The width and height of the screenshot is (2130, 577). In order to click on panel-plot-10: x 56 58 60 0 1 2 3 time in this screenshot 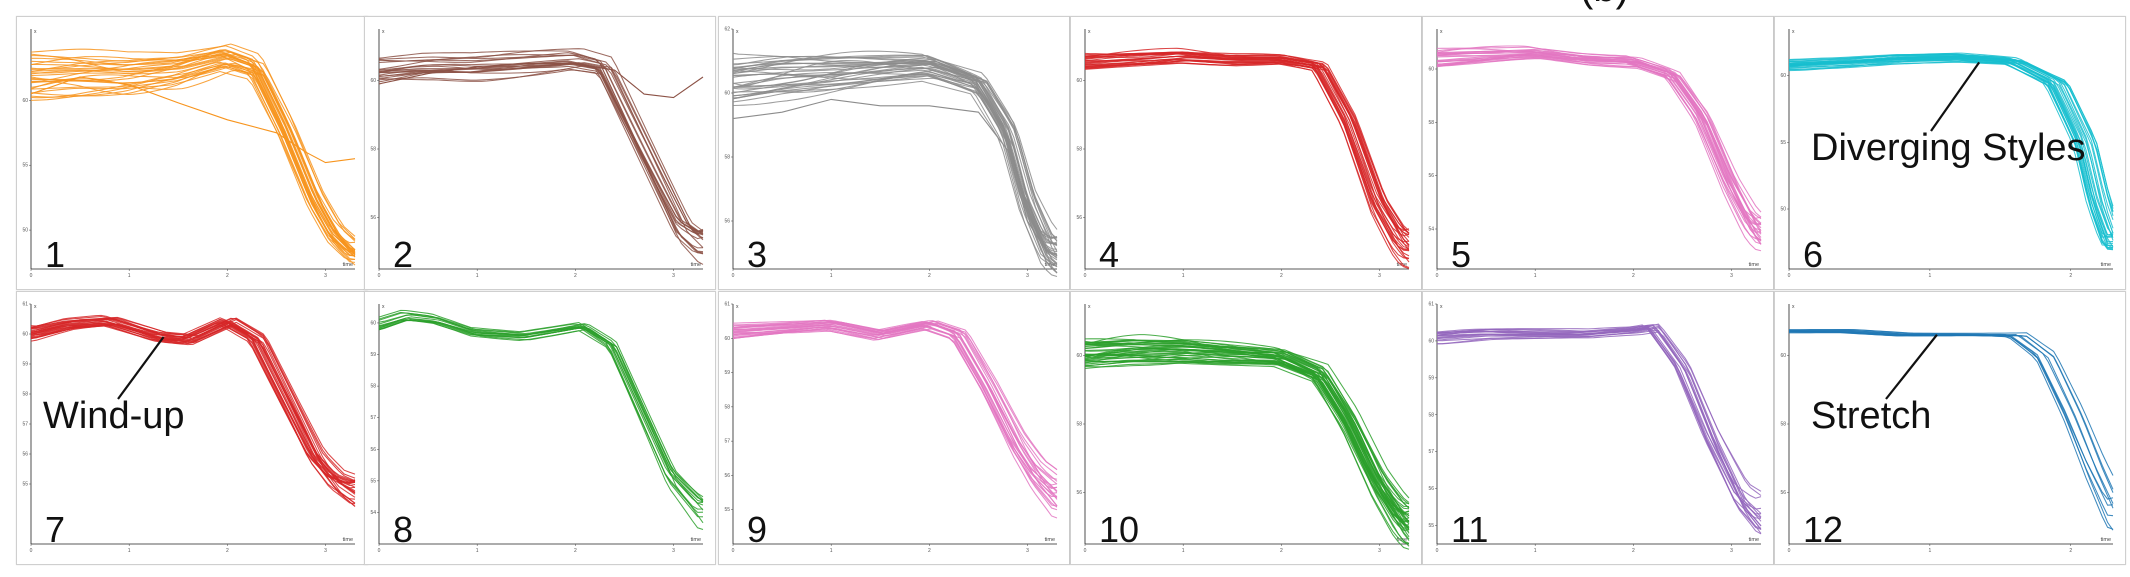, I will do `click(1243, 429)`.